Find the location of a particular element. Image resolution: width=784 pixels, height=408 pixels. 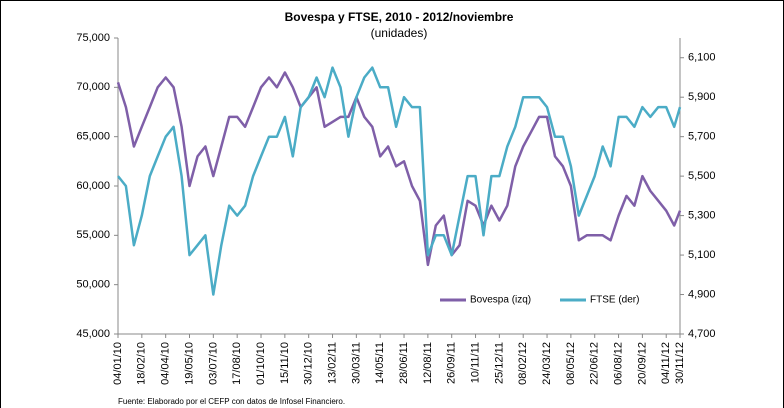

x-tick-label: 22/06/12 is located at coordinates (595, 363).